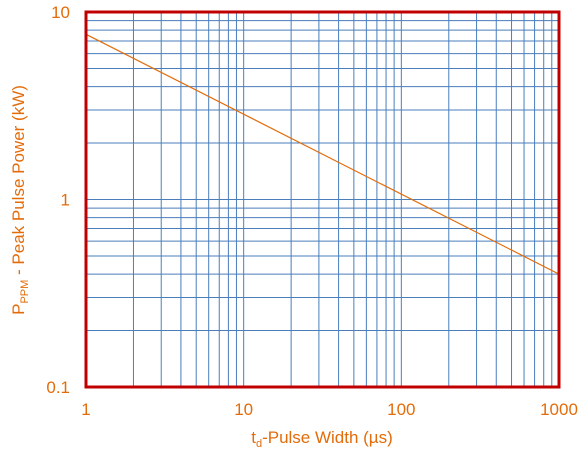 The image size is (585, 450). What do you see at coordinates (20, 200) in the screenshot?
I see `y-axis-label: PPPM - Peak Pulse Power (kW)` at bounding box center [20, 200].